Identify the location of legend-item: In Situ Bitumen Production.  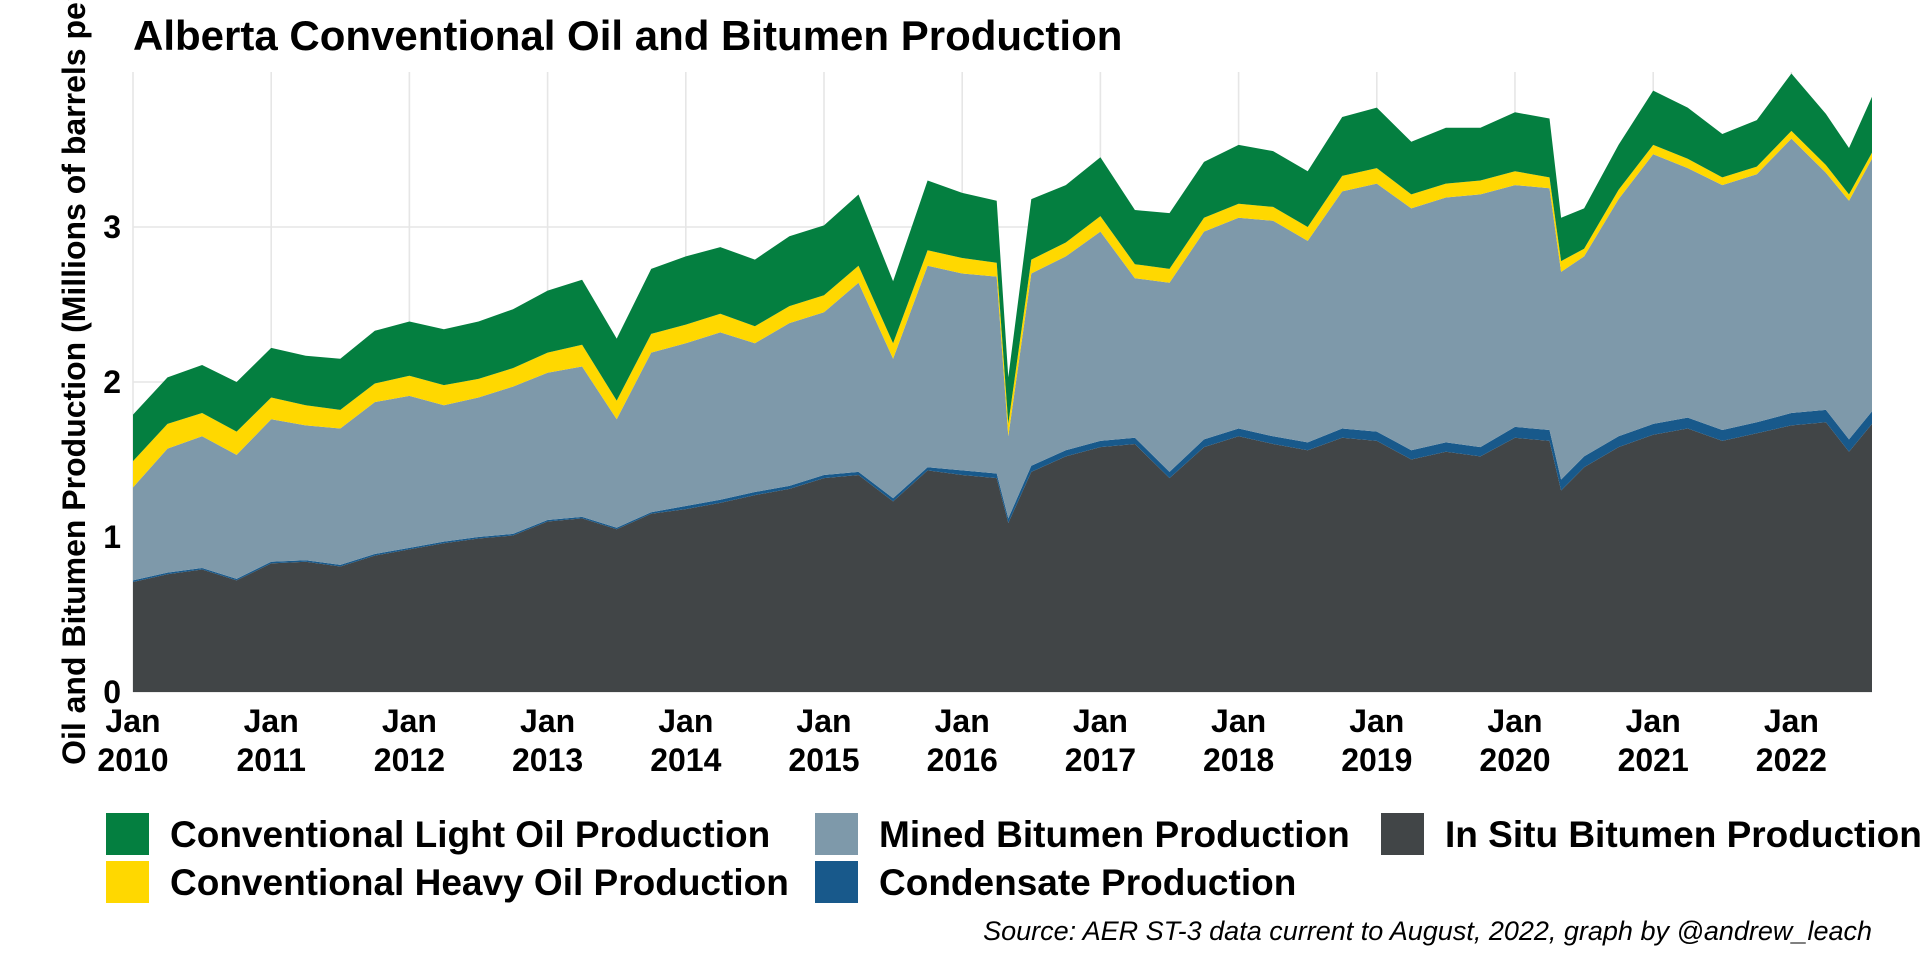
(1650, 834).